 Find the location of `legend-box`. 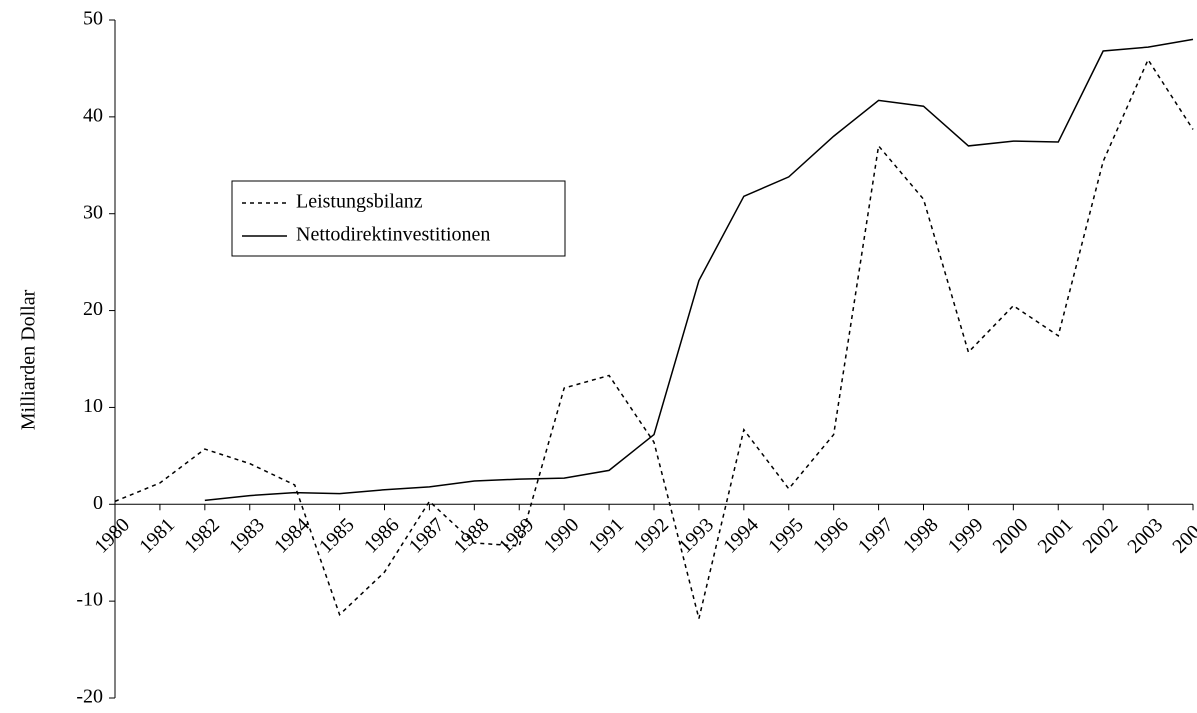

legend-box is located at coordinates (398, 218).